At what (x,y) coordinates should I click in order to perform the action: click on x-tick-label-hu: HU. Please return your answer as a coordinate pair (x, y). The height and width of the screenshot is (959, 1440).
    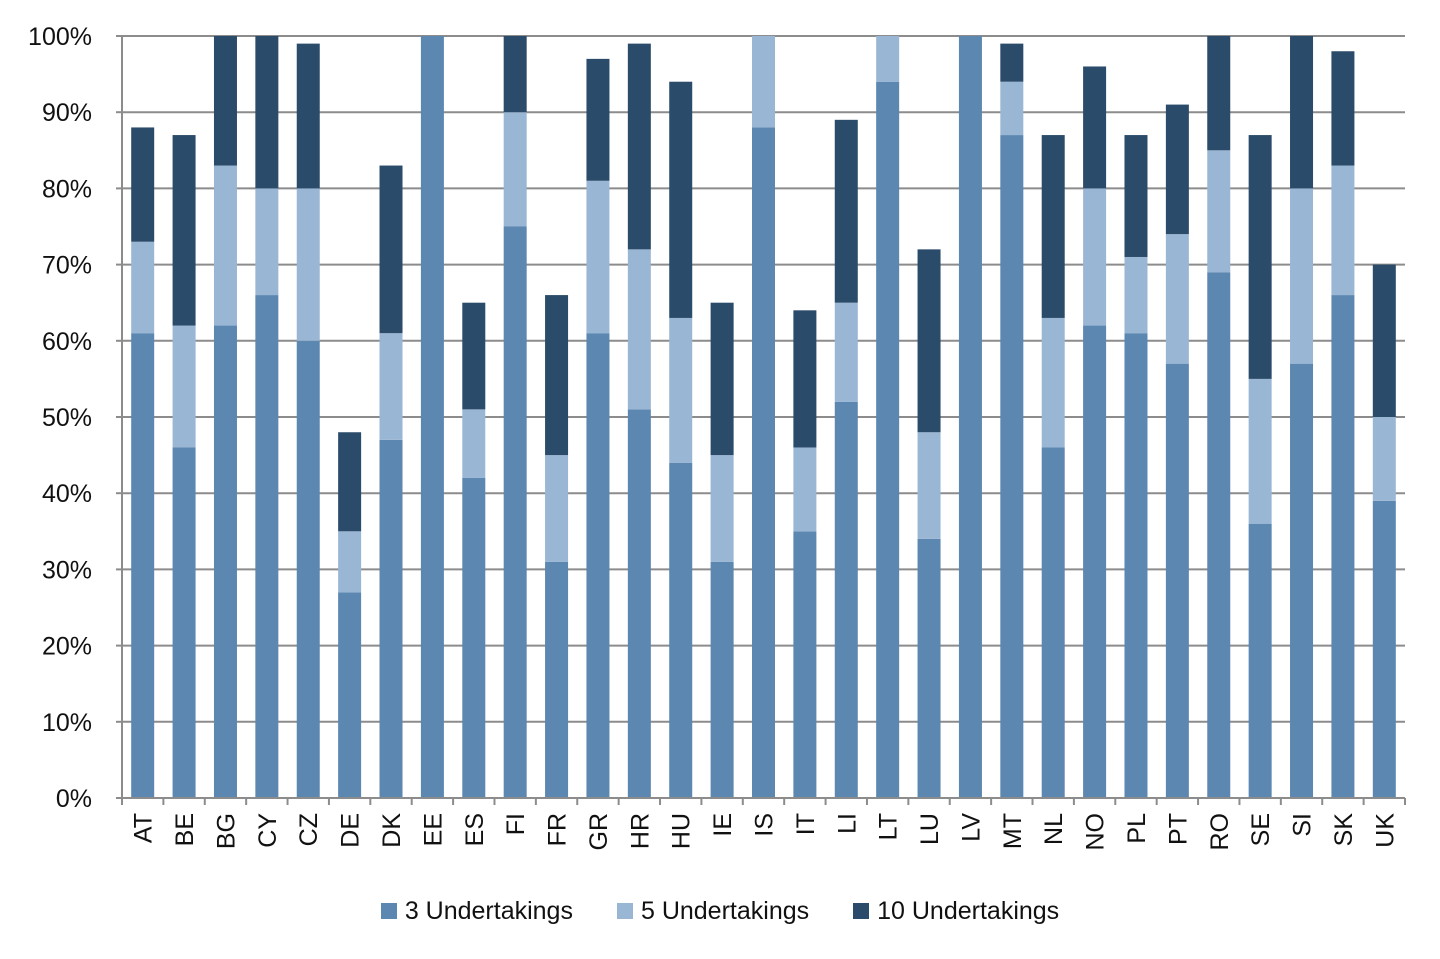
    Looking at the image, I should click on (682, 831).